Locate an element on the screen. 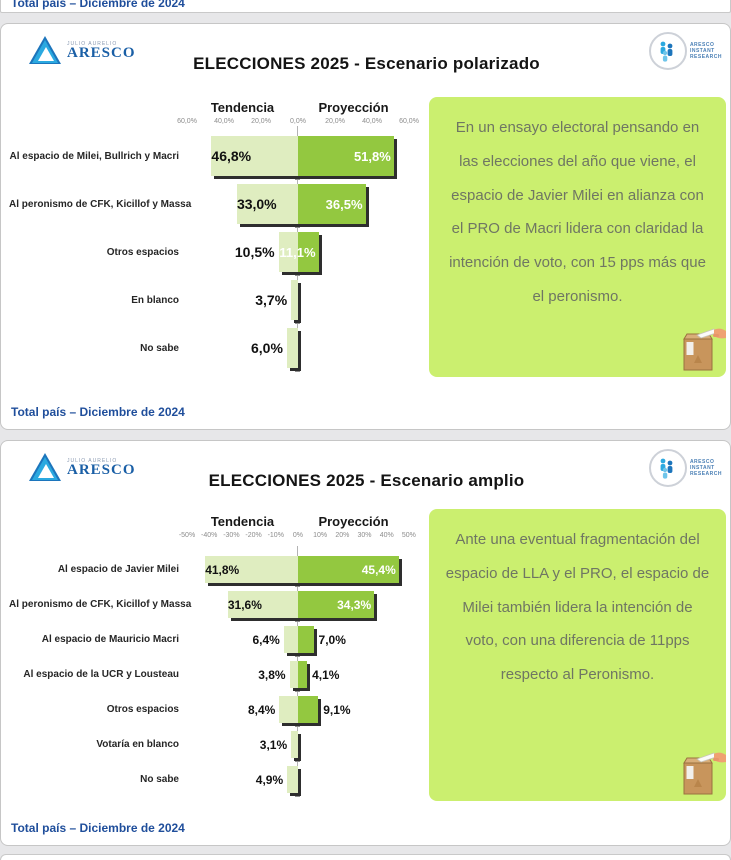  tendencia-zone: 3,1% is located at coordinates (242, 744).